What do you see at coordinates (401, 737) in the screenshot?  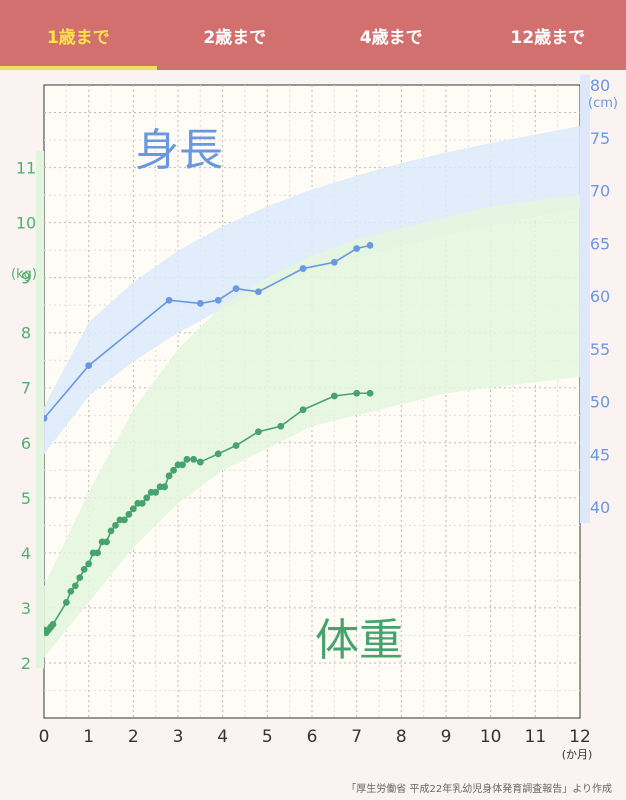 I see `x-tick-label: 8` at bounding box center [401, 737].